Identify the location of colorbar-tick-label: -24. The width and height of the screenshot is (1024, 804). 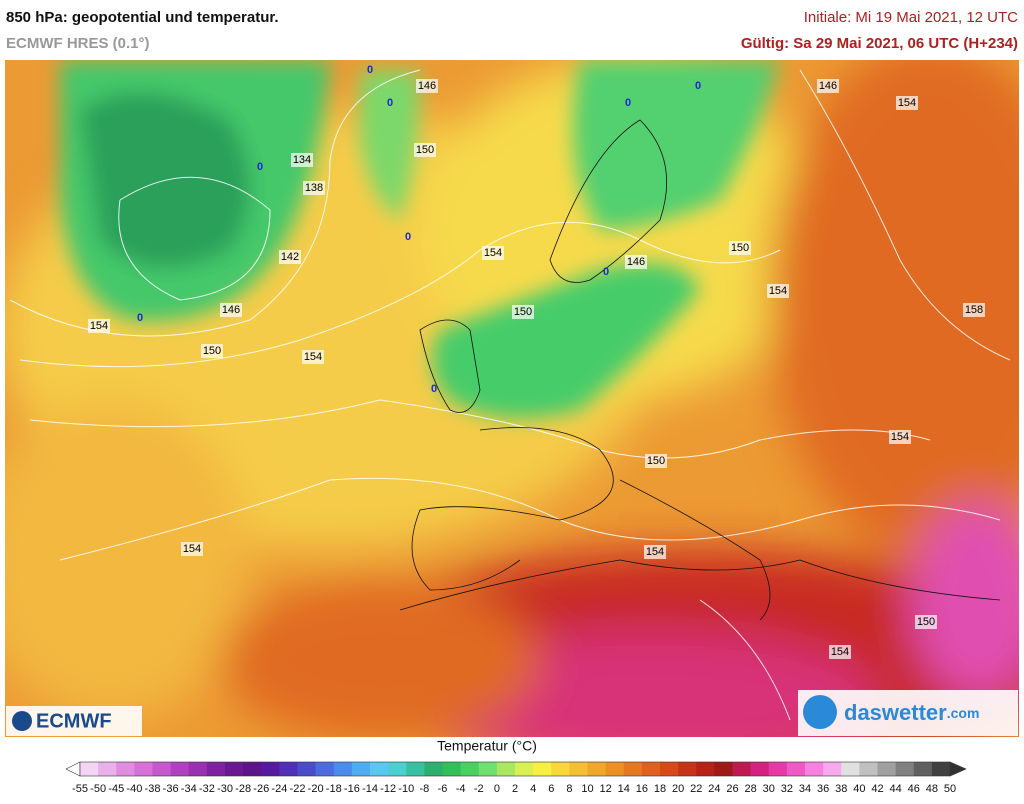
(279, 789).